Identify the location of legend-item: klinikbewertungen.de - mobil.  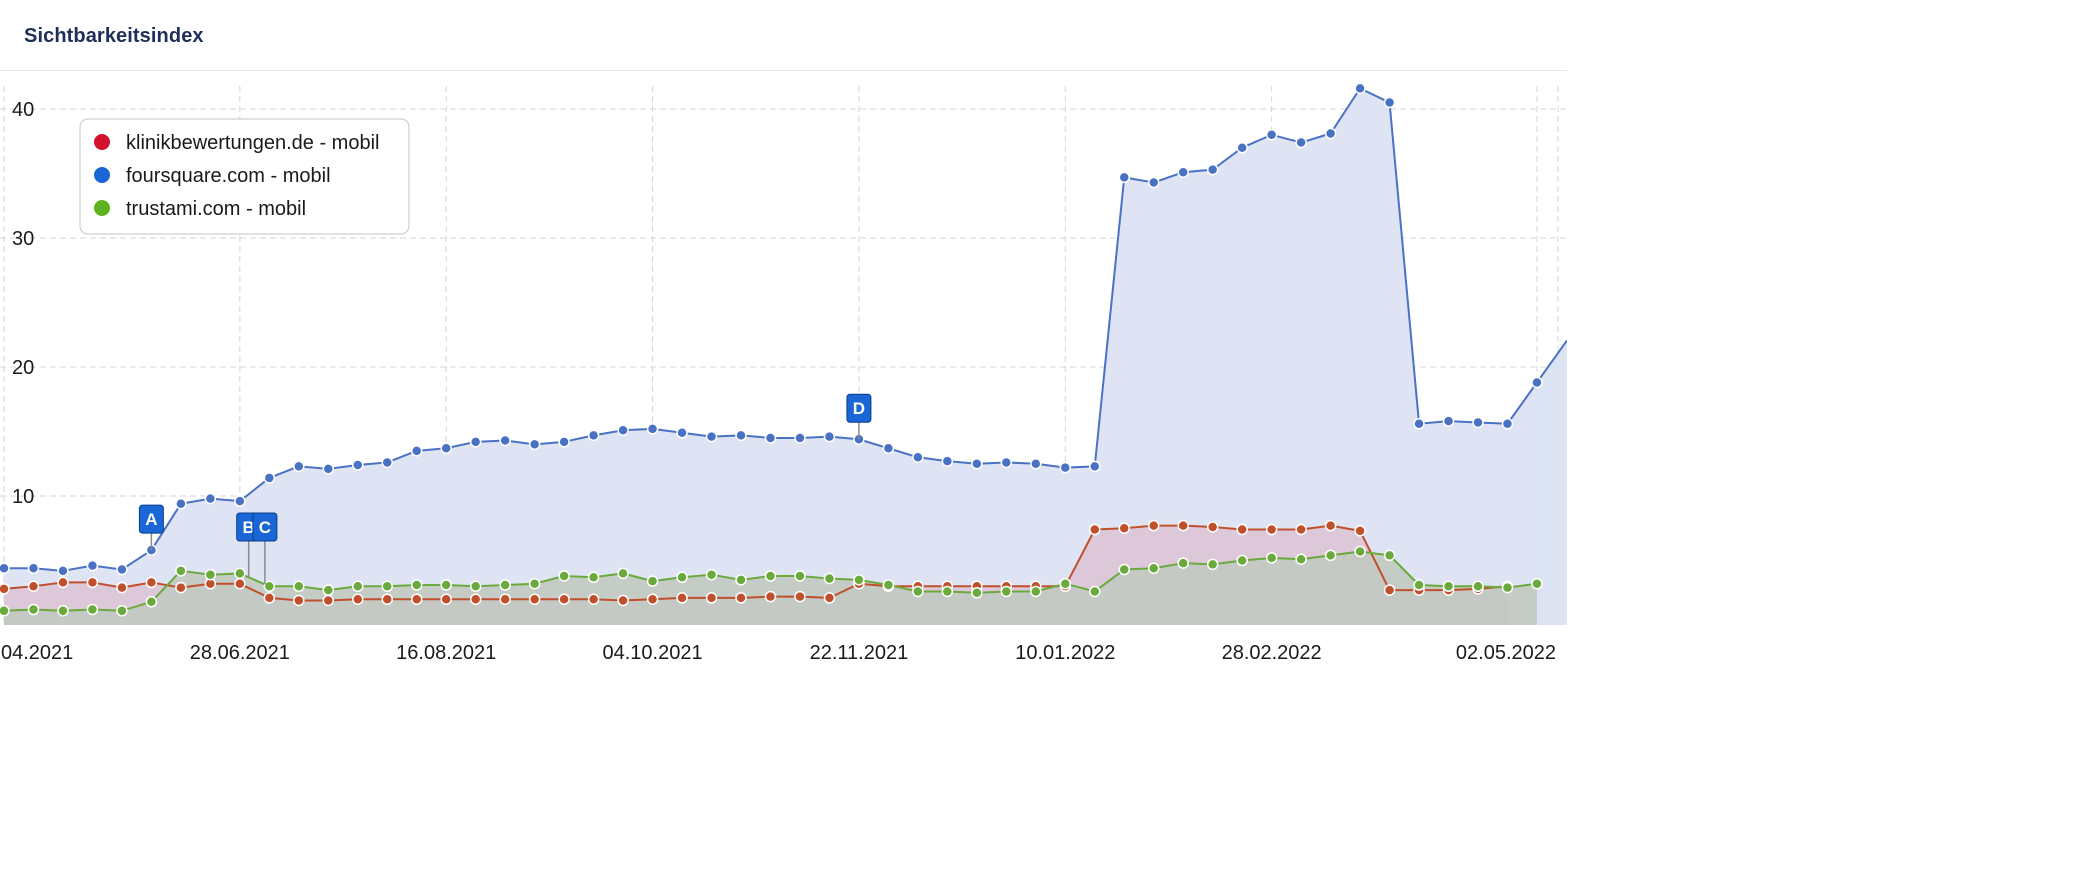
(236, 143).